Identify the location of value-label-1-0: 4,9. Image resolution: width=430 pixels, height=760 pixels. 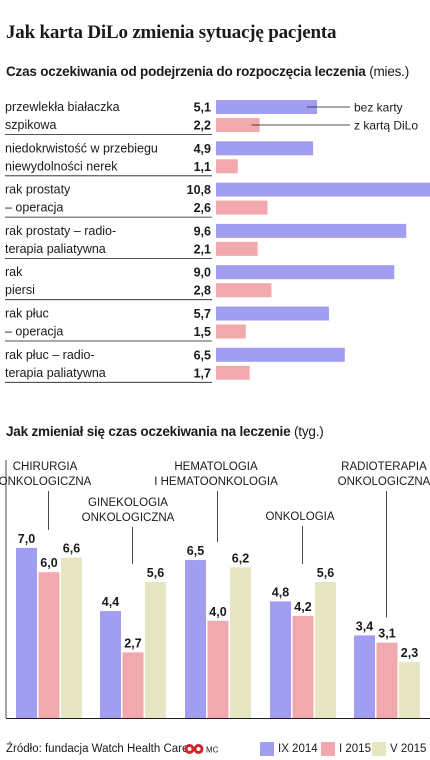
(202, 149).